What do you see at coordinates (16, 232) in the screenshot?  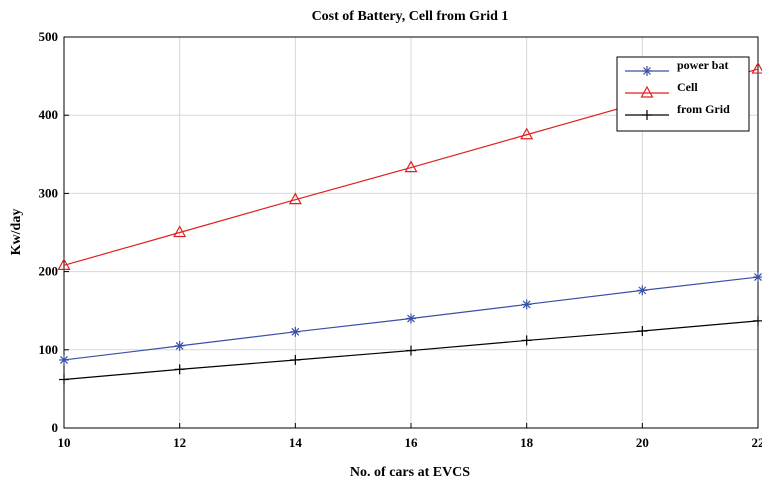 I see `y-axis-label: Kw/day` at bounding box center [16, 232].